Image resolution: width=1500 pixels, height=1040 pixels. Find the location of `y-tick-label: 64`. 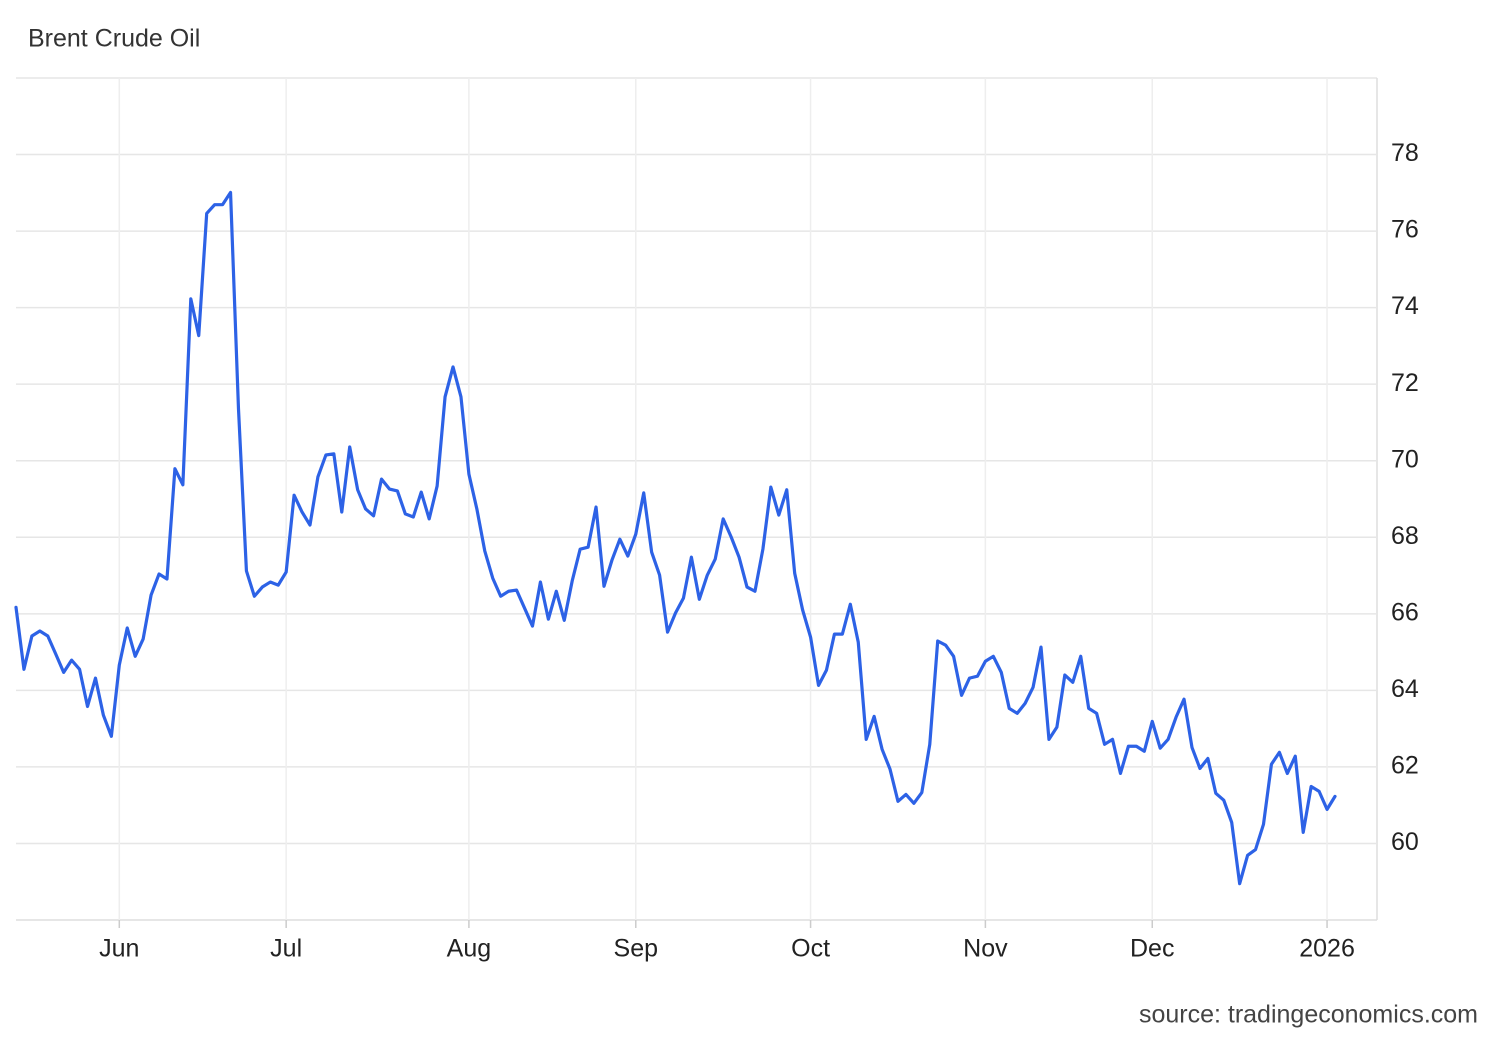

y-tick-label: 64 is located at coordinates (1405, 689).